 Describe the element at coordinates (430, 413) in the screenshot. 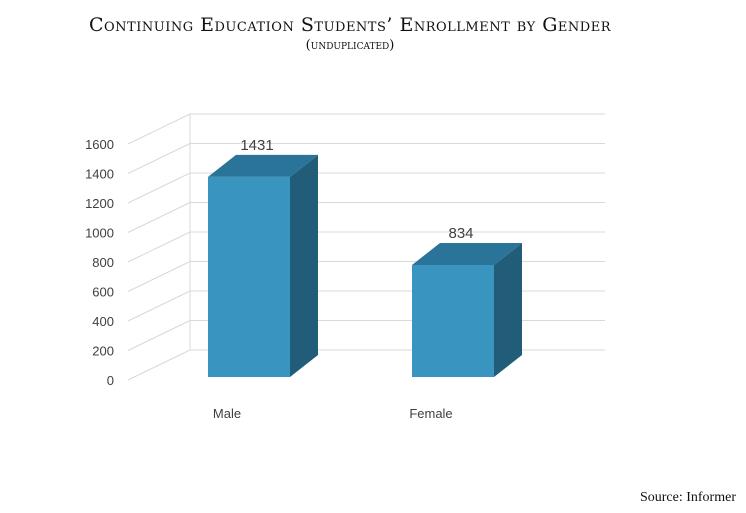

I see `x-category-label: Female` at that location.